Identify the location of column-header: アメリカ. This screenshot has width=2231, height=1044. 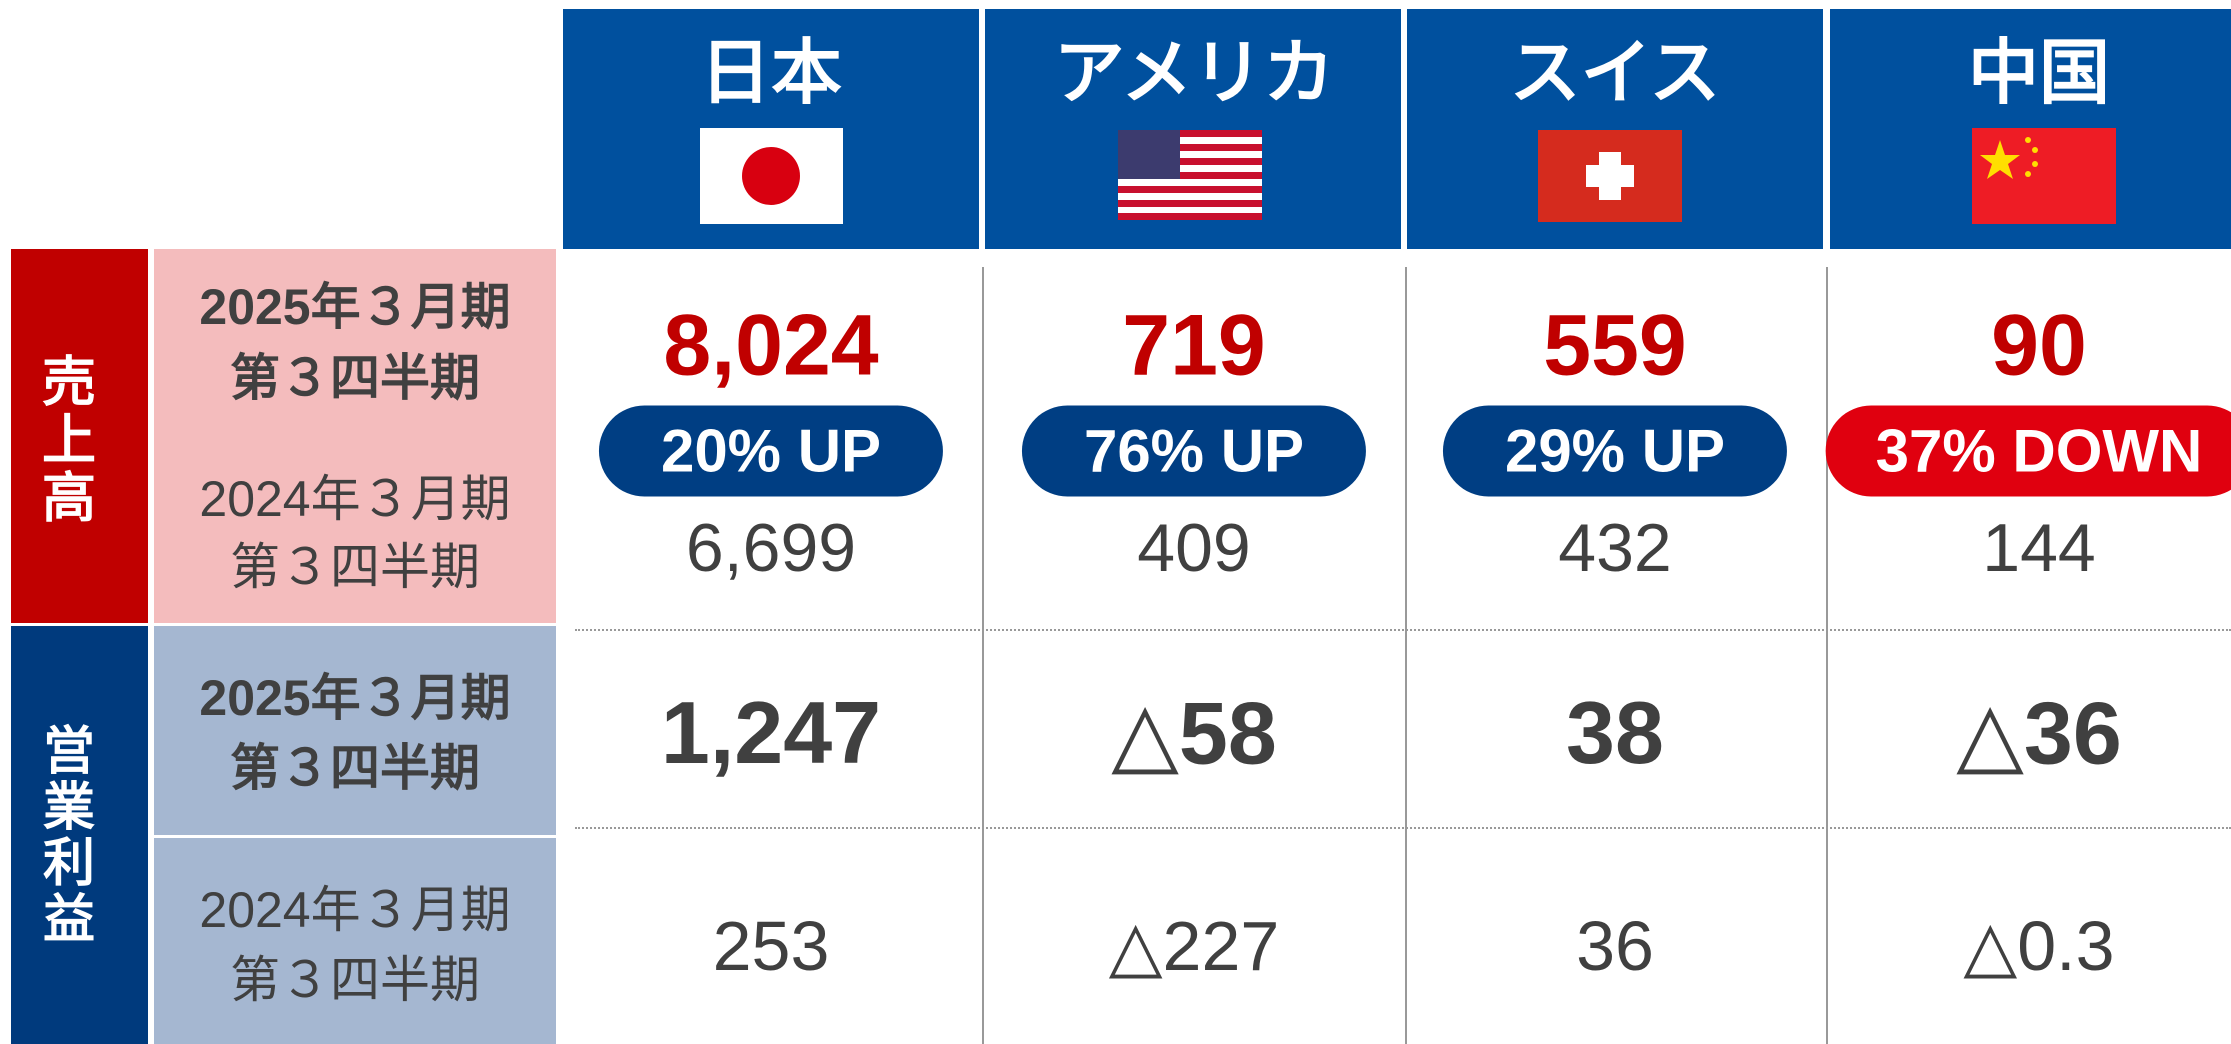
(1194, 73).